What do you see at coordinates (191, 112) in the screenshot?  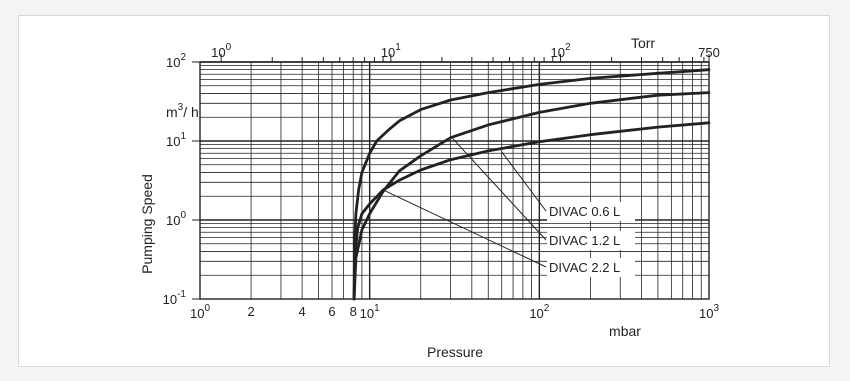 I see `y-unit-rest: / h` at bounding box center [191, 112].